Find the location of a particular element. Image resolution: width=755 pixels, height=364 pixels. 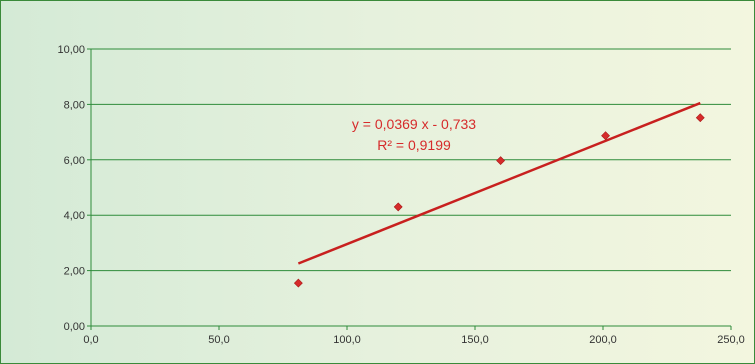

y-tick-label: 6,00 is located at coordinates (74, 161).